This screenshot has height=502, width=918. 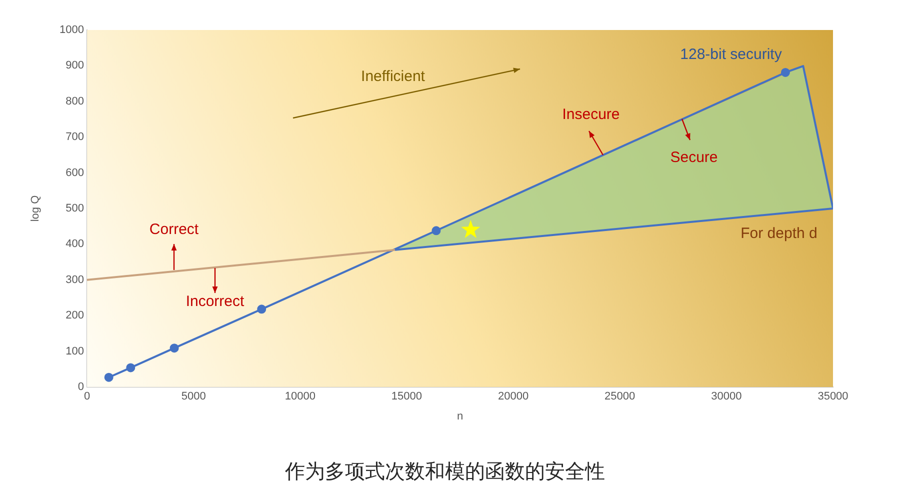 What do you see at coordinates (75, 351) in the screenshot?
I see `y-tick-label: 100` at bounding box center [75, 351].